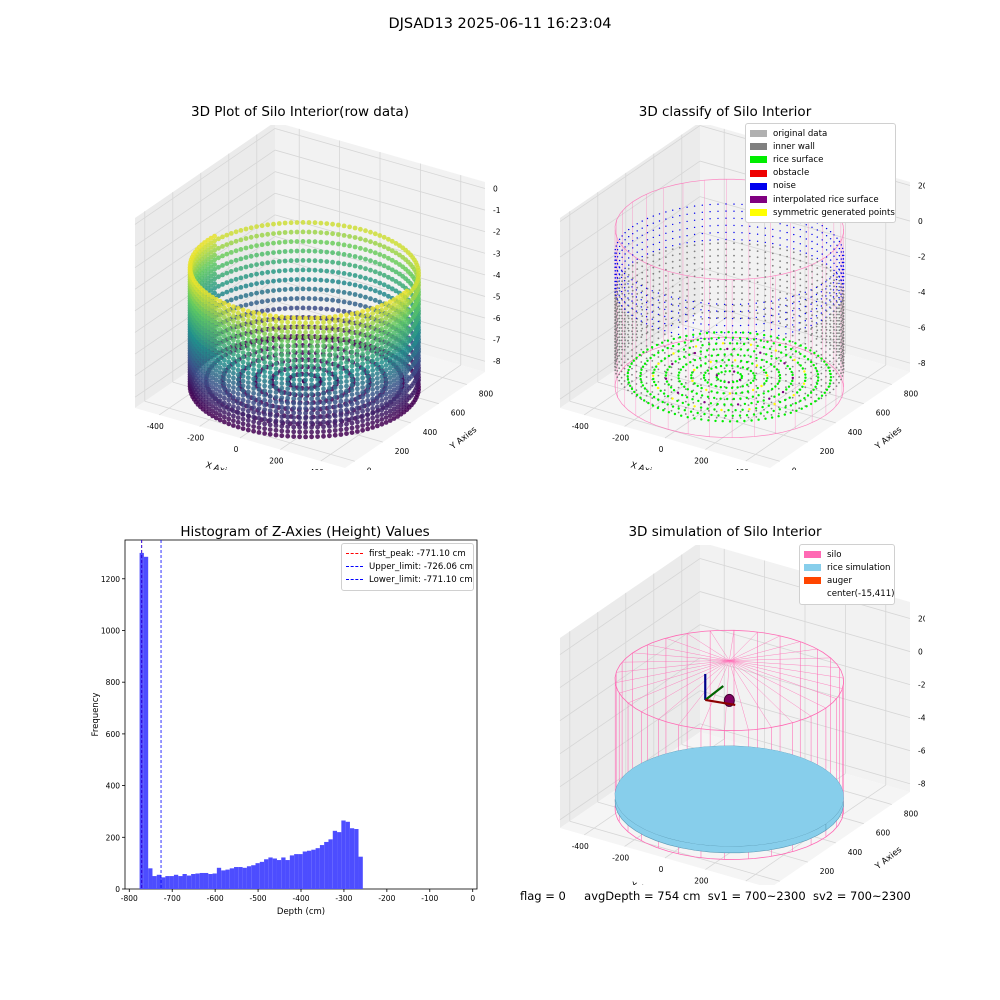 This screenshot has width=1000, height=1000. I want to click on x-axis-label: X Axies, so click(645, 465).